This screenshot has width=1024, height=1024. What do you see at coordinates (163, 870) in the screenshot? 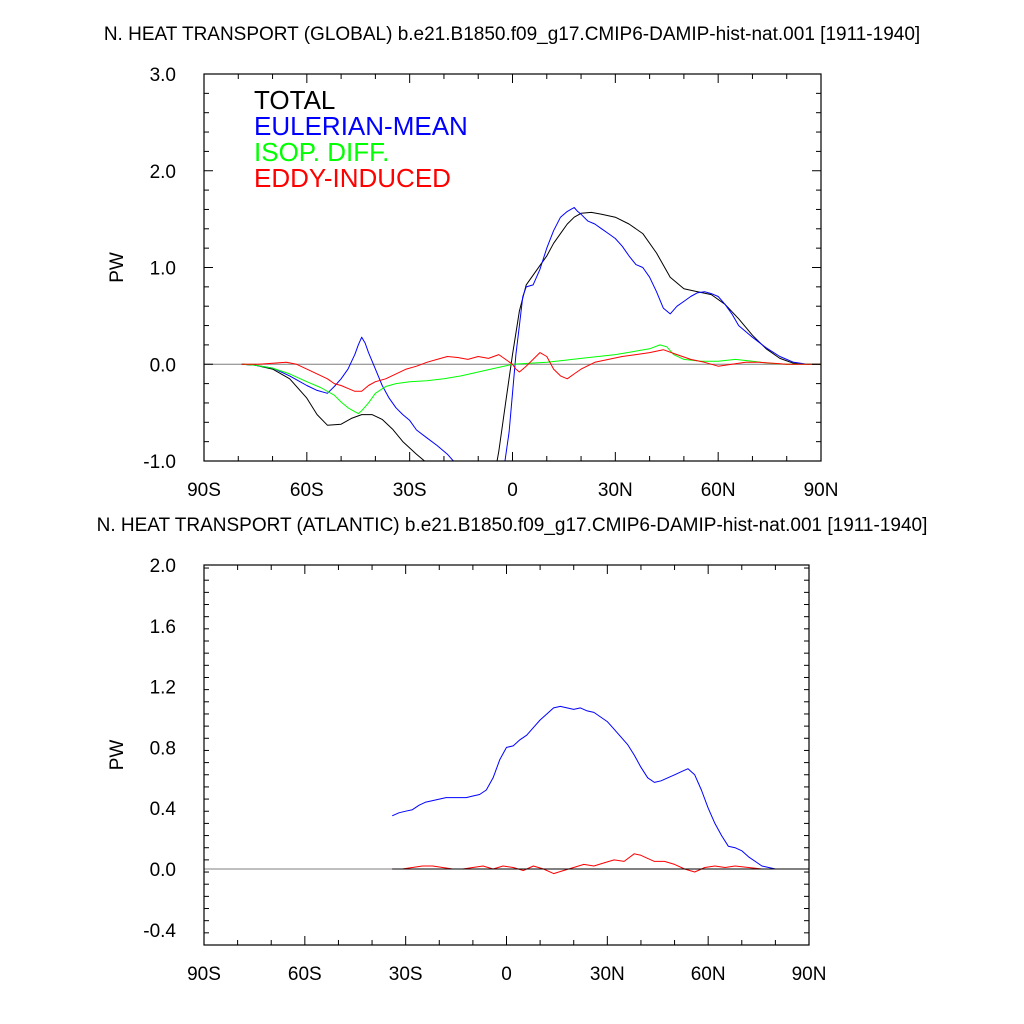
I see `atlantic-y-tick-label: 0.0` at bounding box center [163, 870].